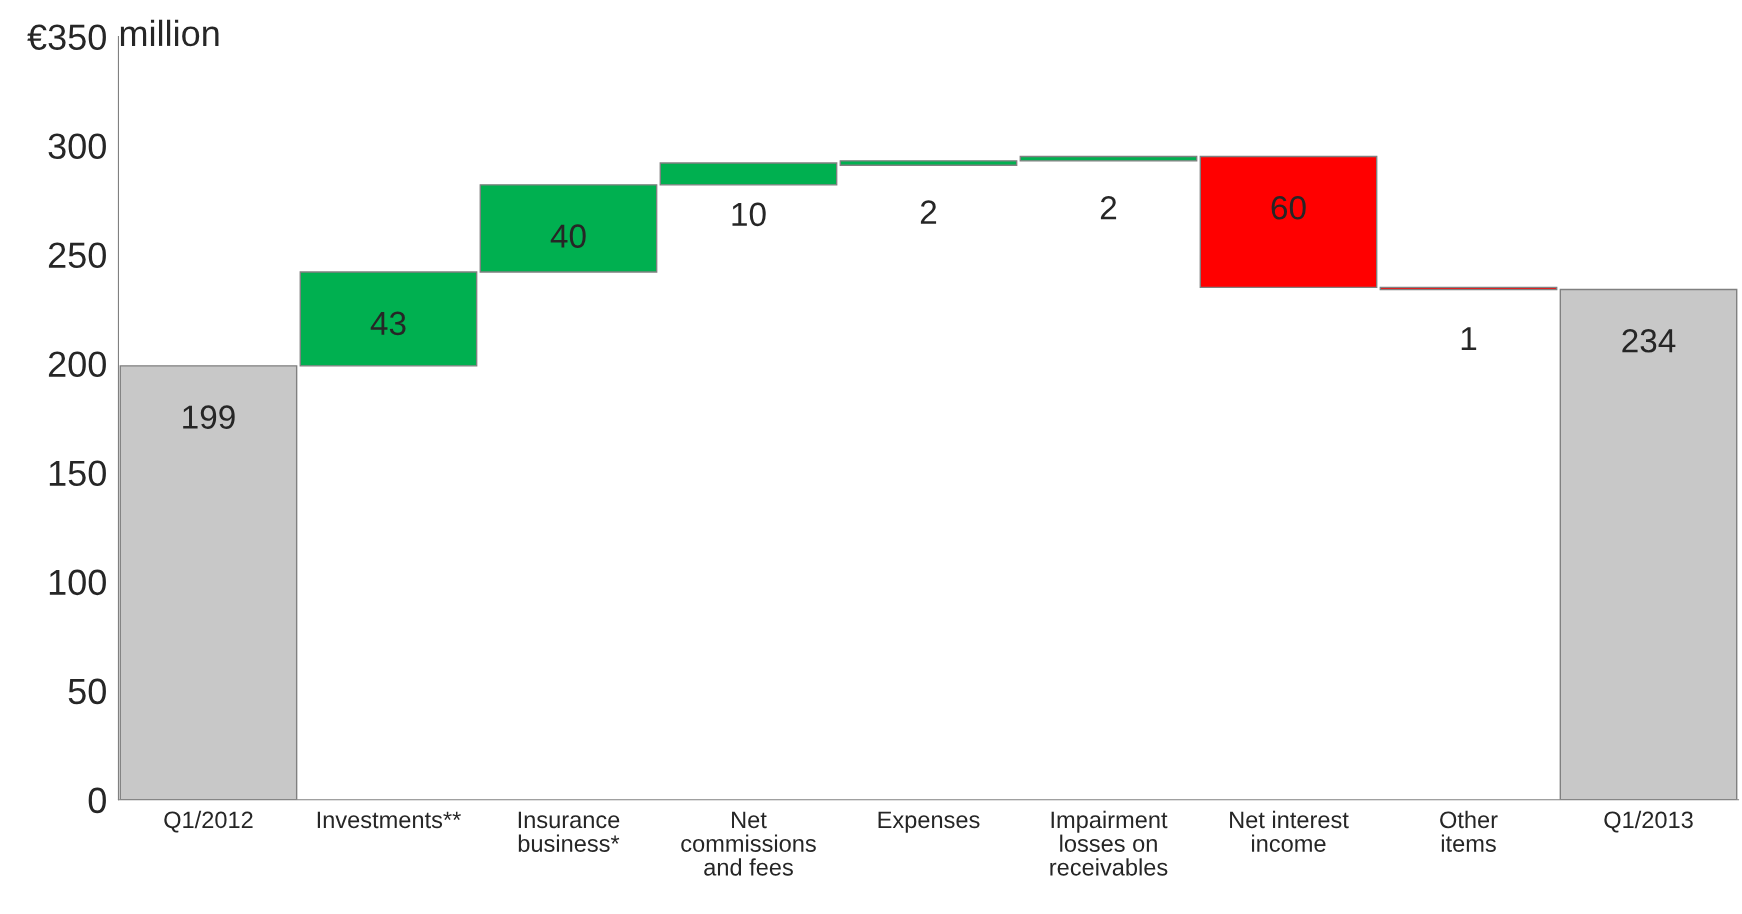 This screenshot has width=1742, height=914. I want to click on y-tick-label: €350, so click(66, 37).